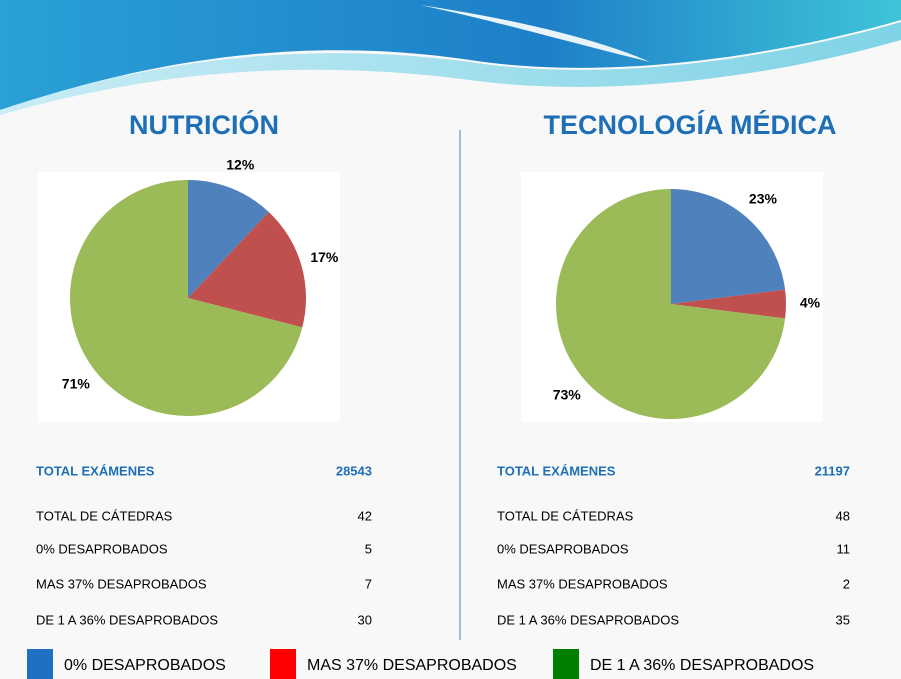 Image resolution: width=901 pixels, height=679 pixels. Describe the element at coordinates (240, 165) in the screenshot. I see `slice-label: 12%` at that location.